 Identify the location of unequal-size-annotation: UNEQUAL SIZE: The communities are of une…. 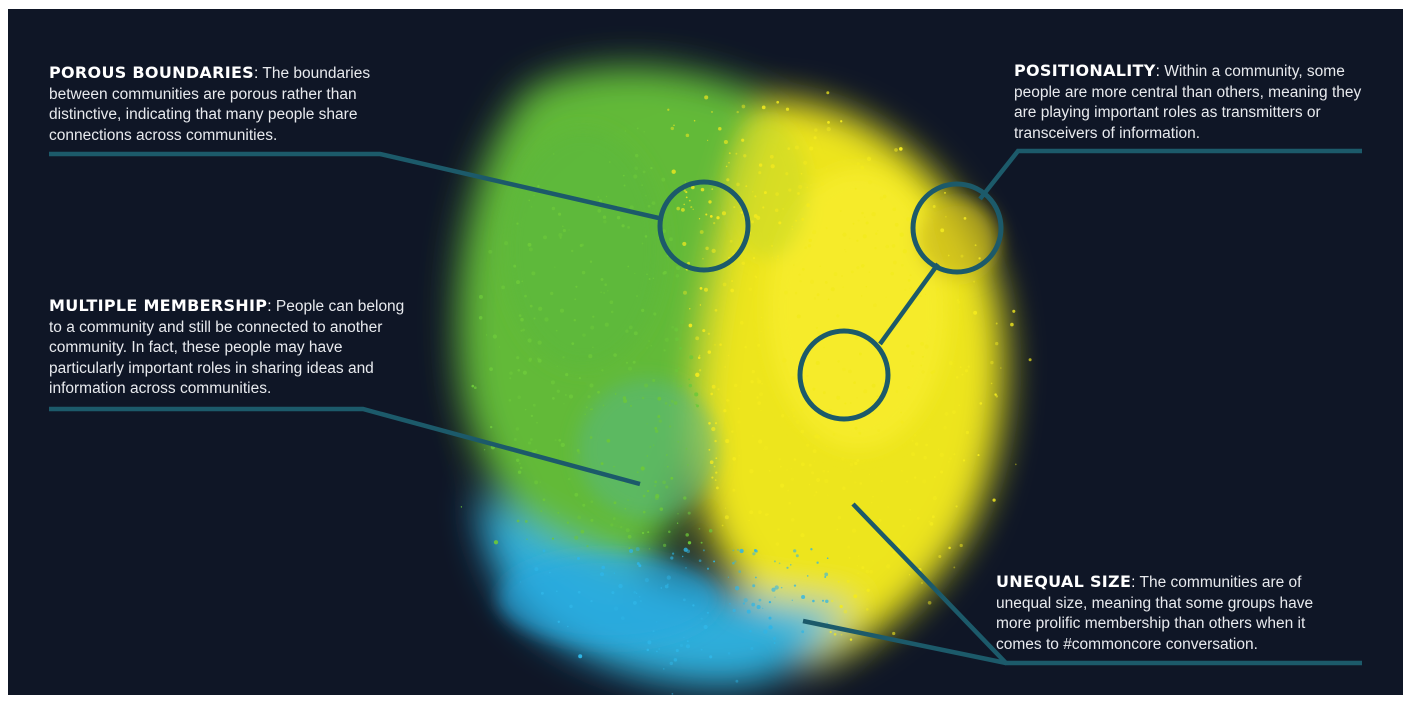
(1155, 612).